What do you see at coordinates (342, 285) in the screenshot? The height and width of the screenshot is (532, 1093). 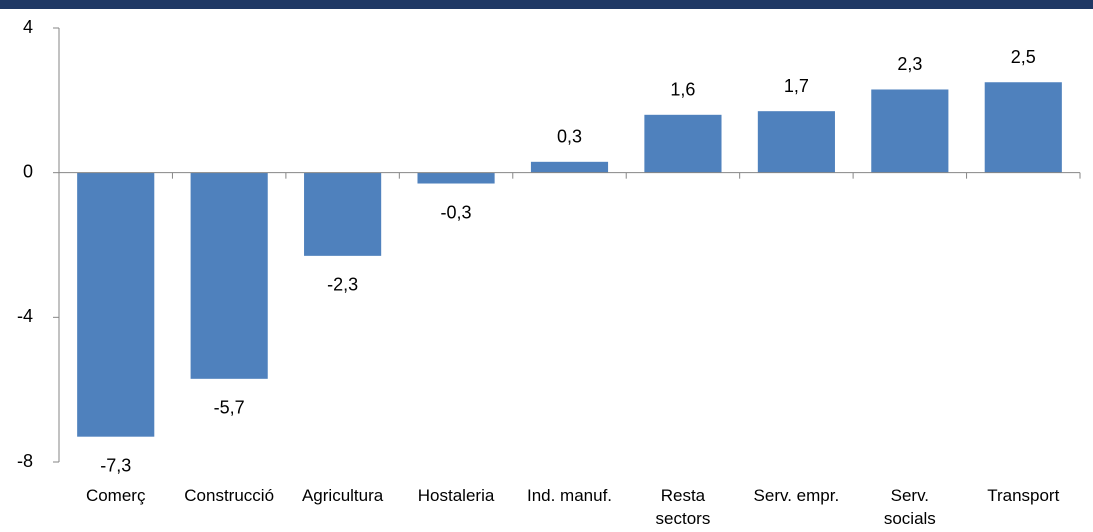 I see `value-label: -2,3` at bounding box center [342, 285].